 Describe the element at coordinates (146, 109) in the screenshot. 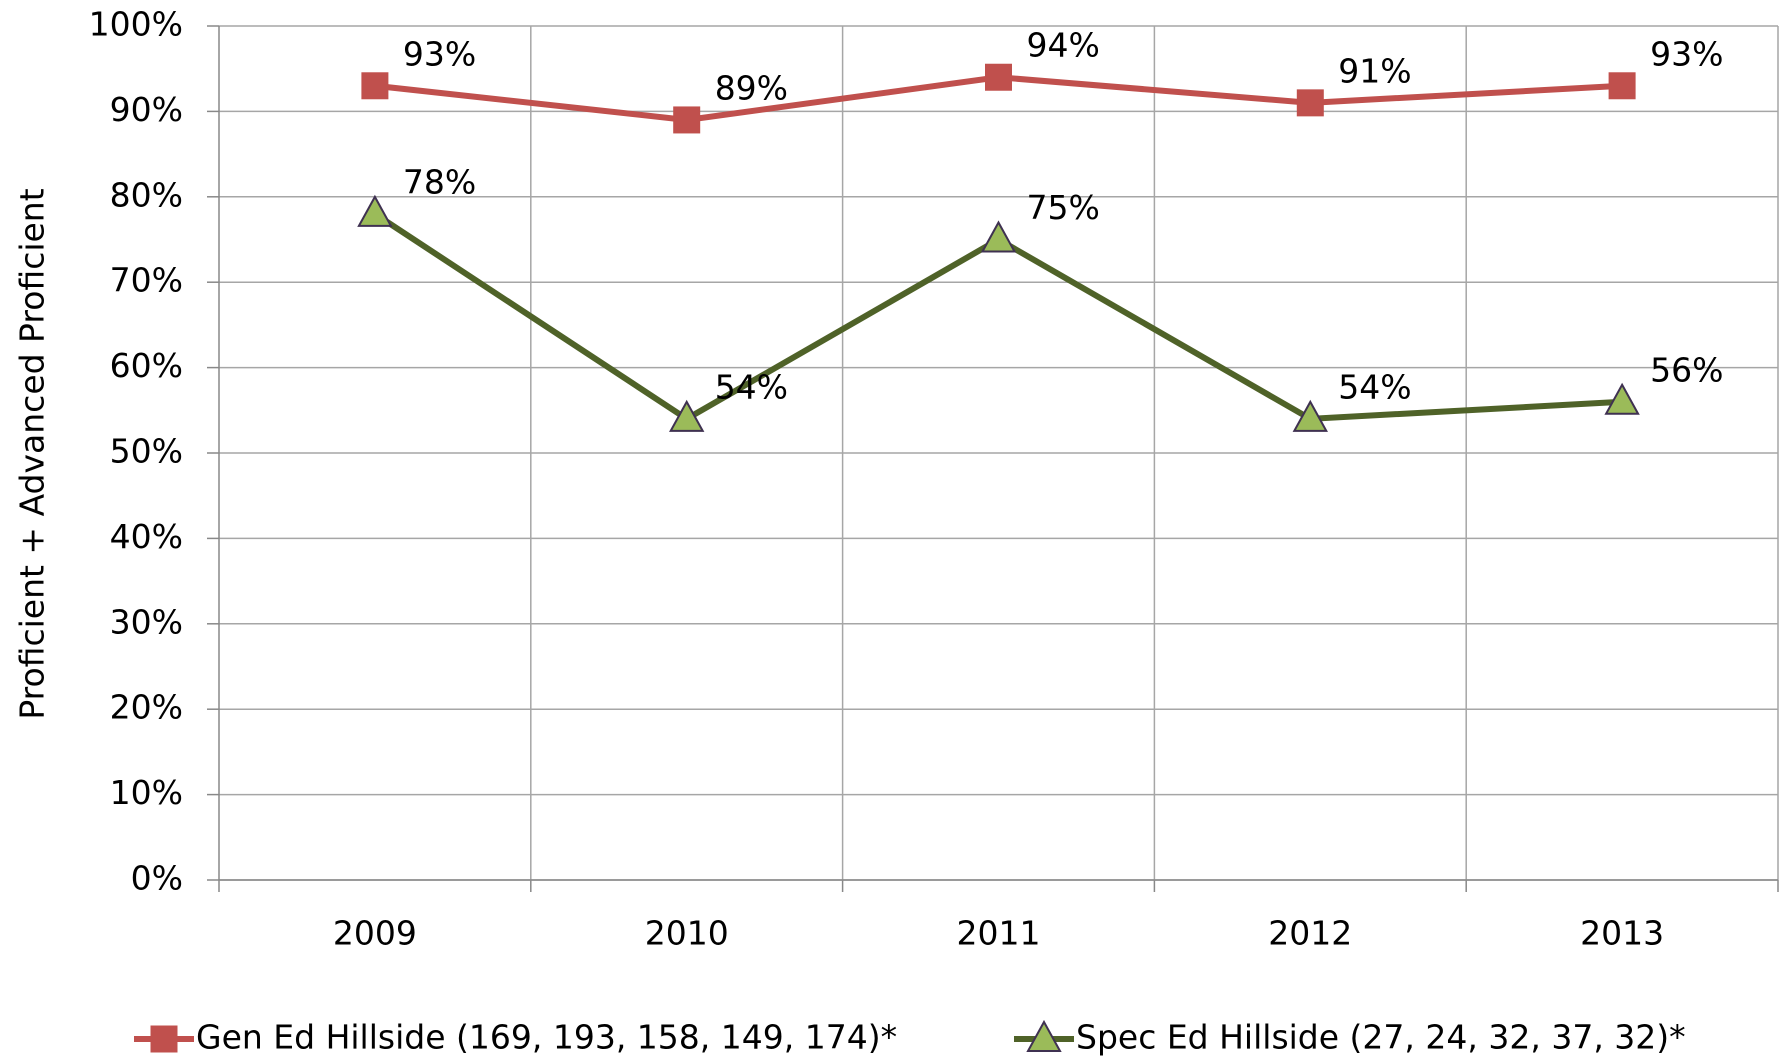

I see `y-tick-label: 90%` at that location.